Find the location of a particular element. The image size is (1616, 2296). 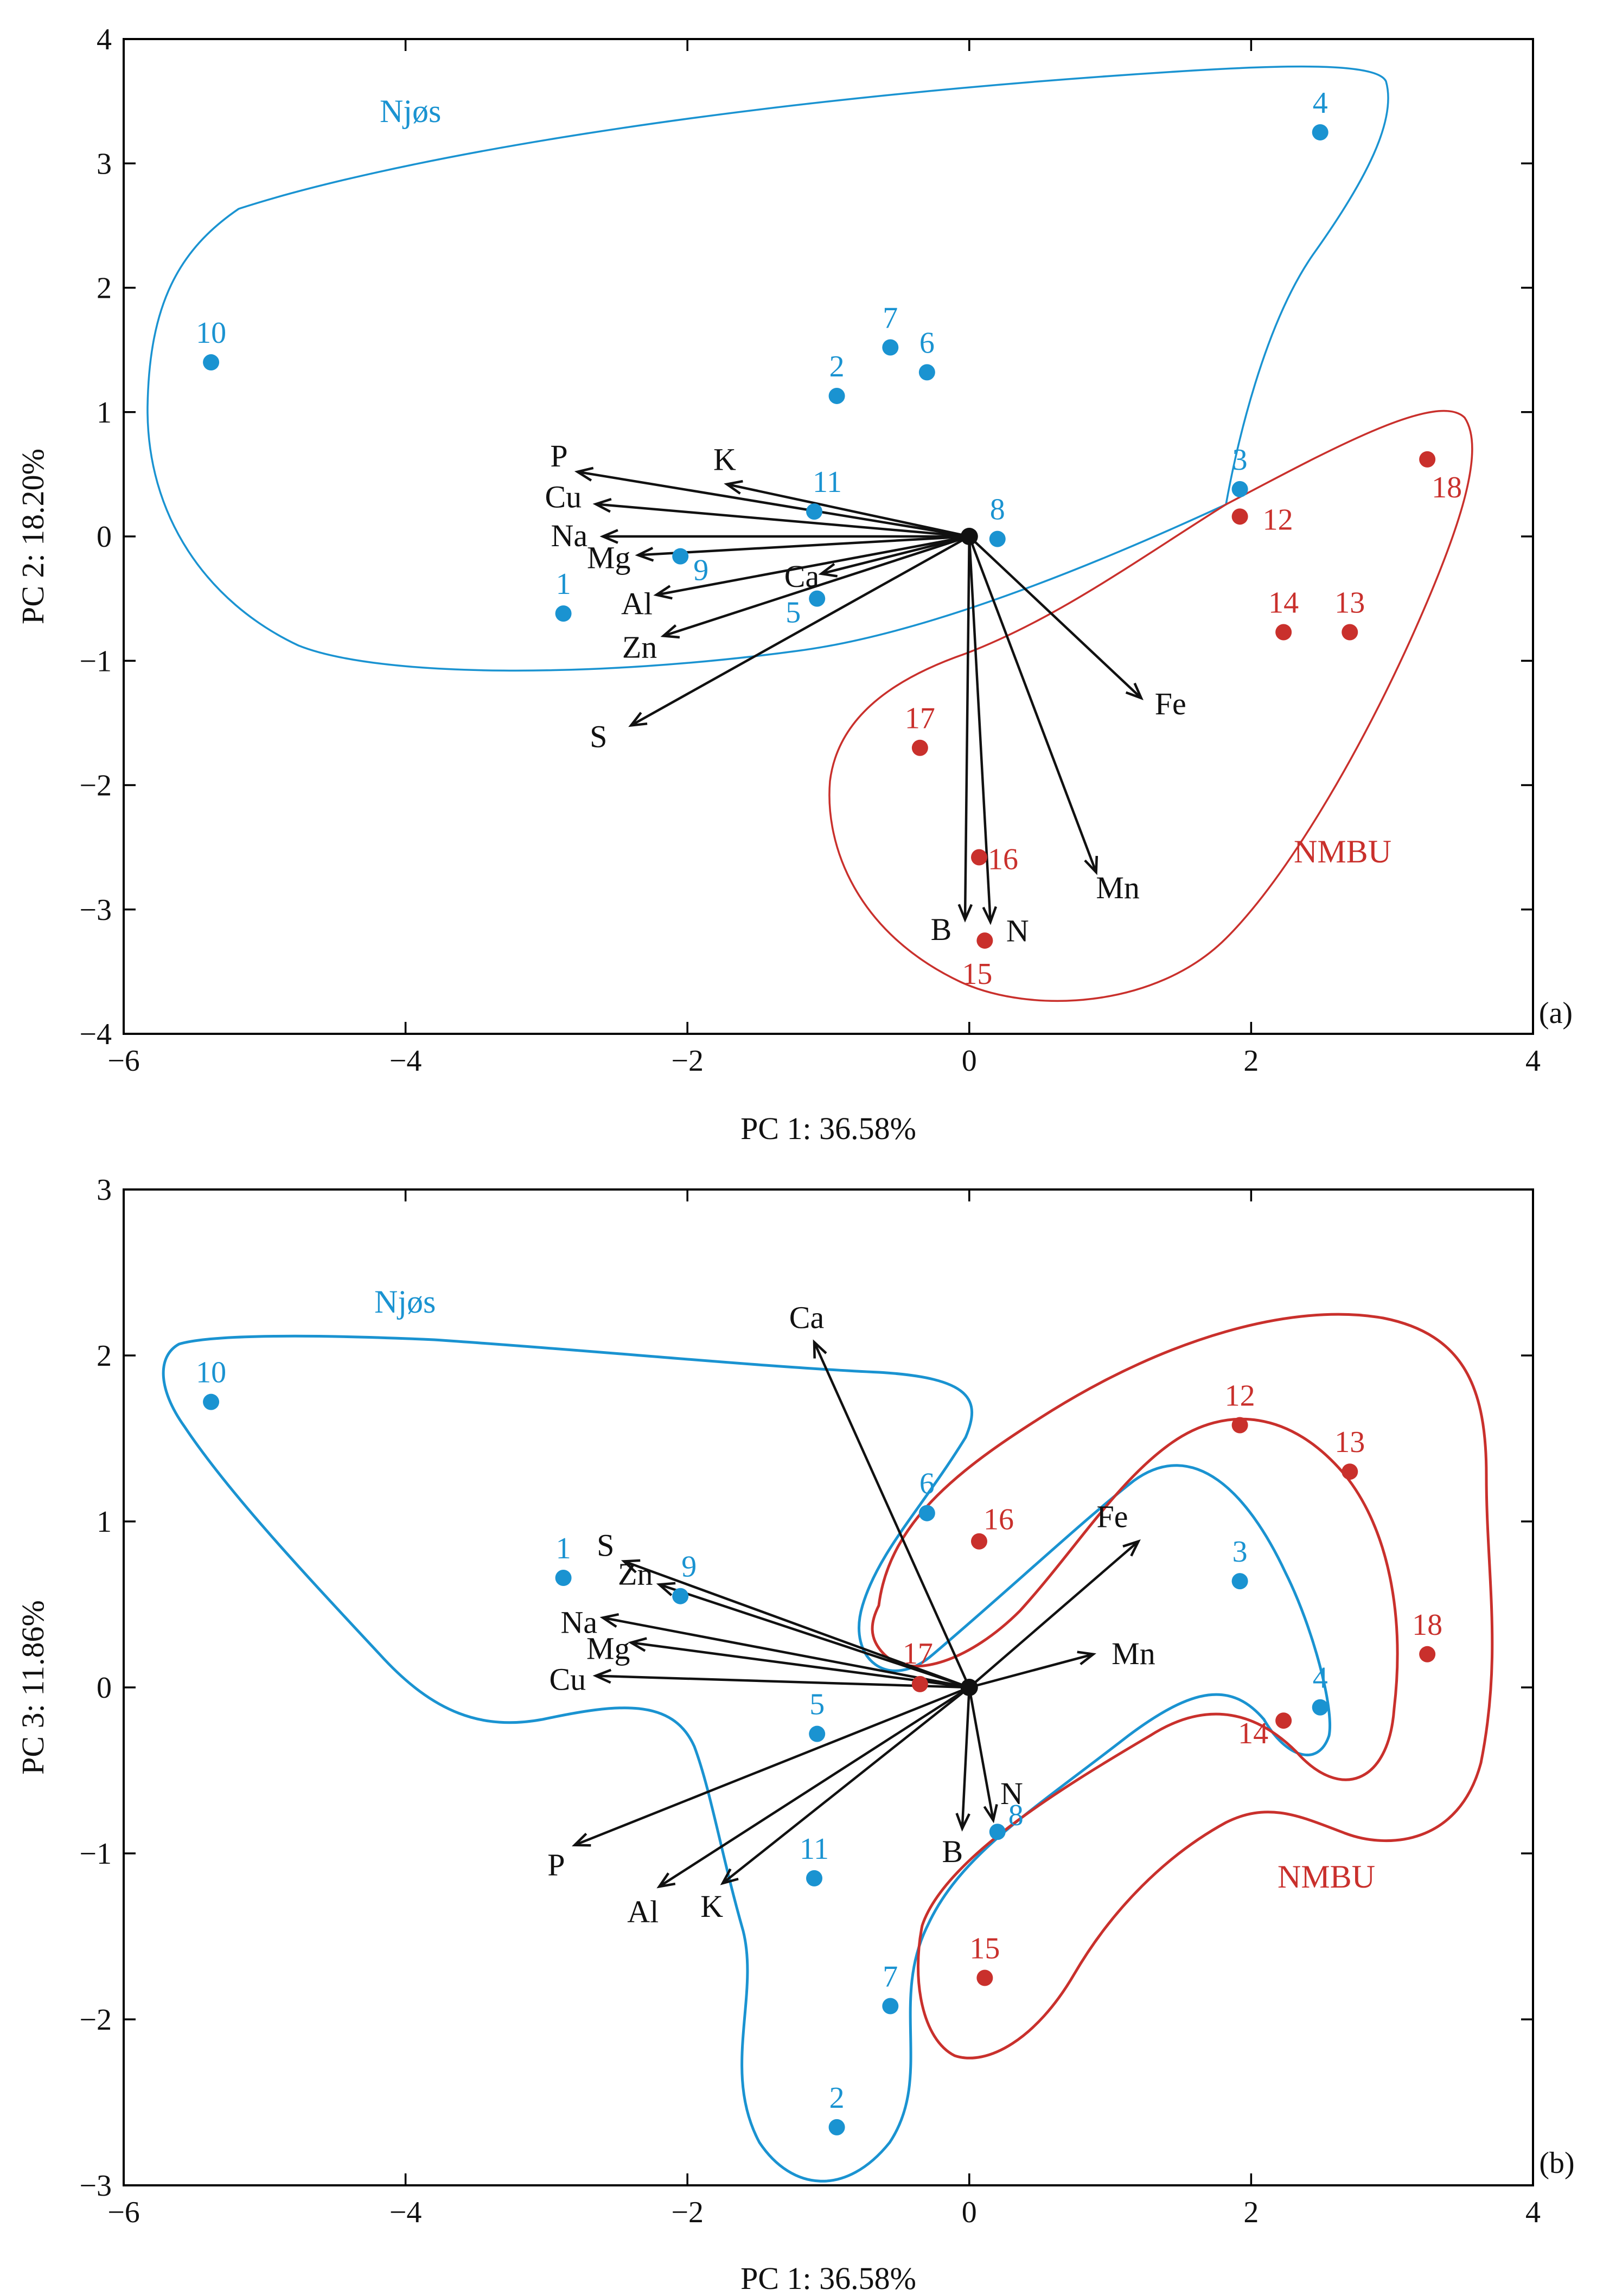

loading-vector-cu is located at coordinates (782, 520).